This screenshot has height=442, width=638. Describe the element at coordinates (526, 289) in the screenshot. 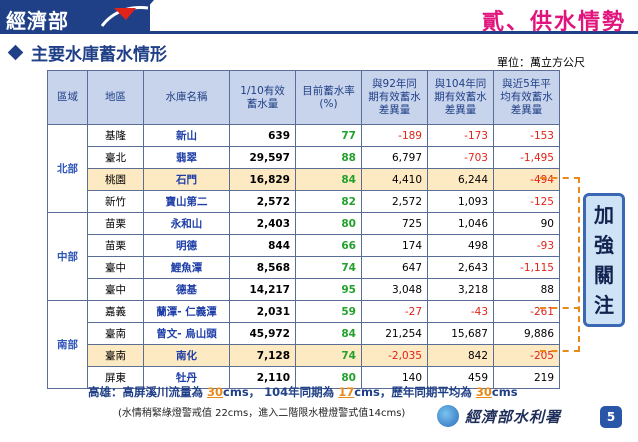

I see `diff-5y-cell: 88` at that location.